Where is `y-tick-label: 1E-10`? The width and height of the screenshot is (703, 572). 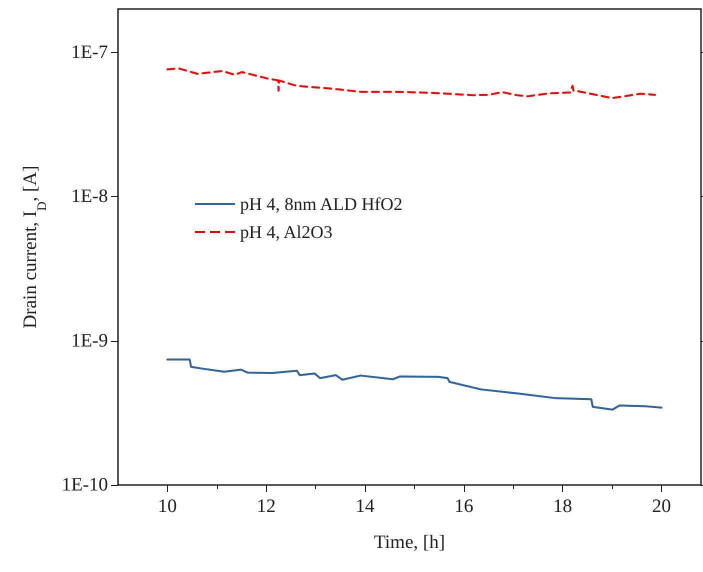 y-tick-label: 1E-10 is located at coordinates (85, 485).